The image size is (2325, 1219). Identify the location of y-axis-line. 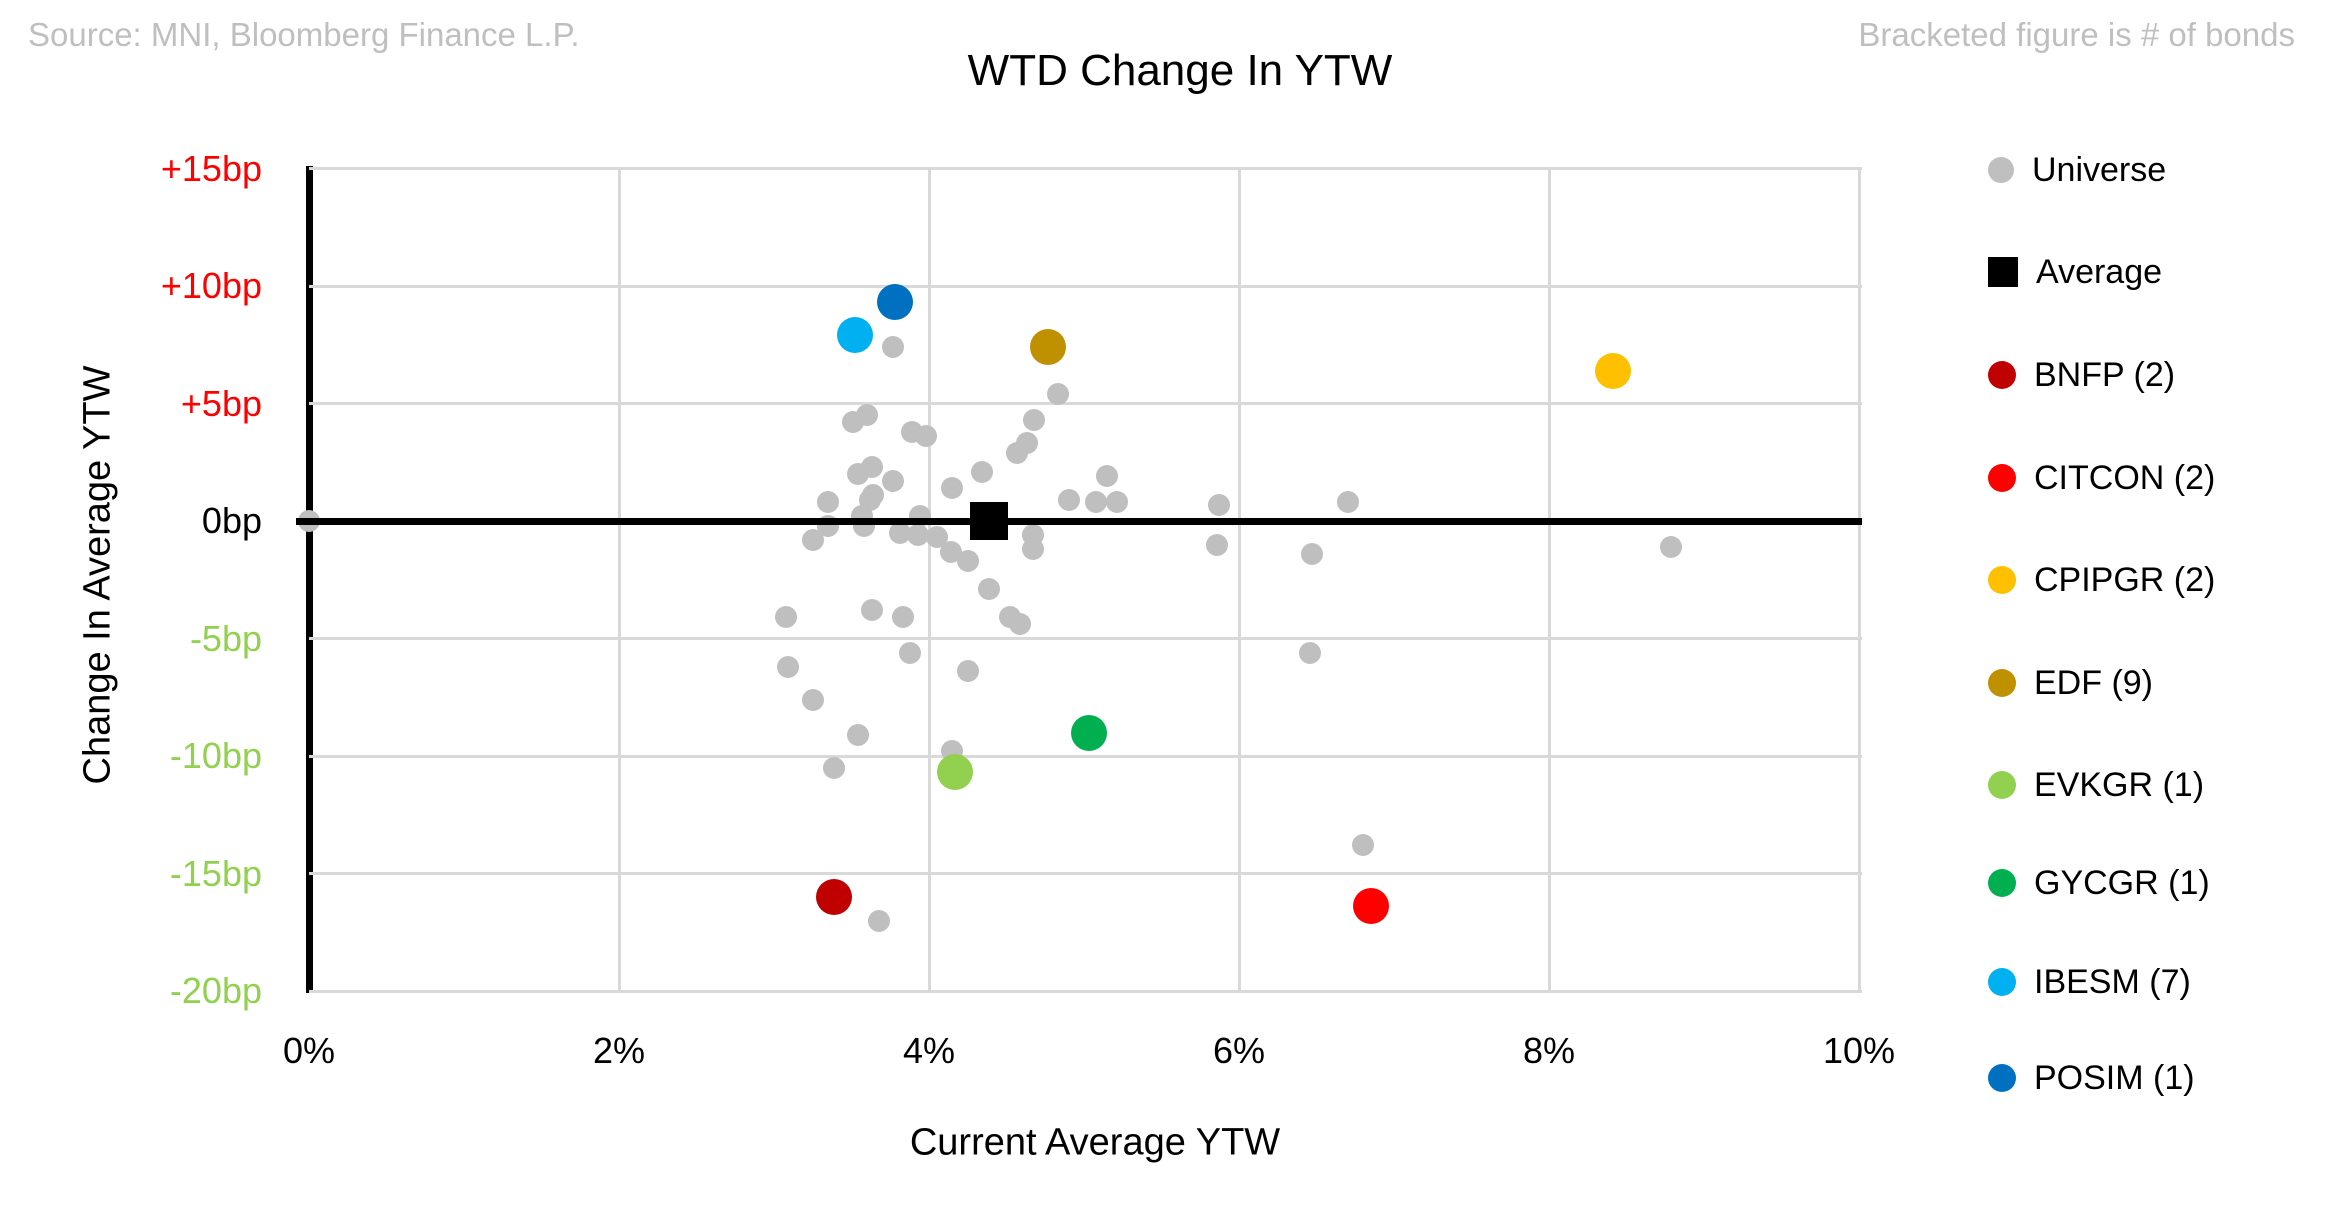
(309, 579).